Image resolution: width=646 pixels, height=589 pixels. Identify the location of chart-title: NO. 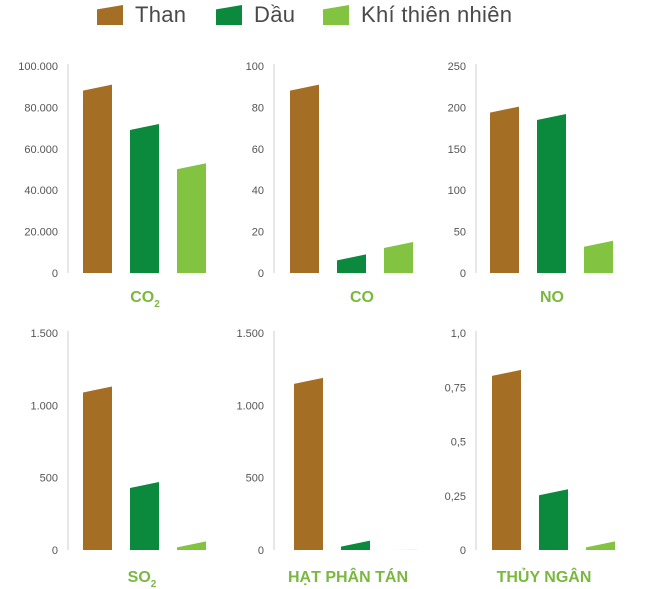
(552, 297).